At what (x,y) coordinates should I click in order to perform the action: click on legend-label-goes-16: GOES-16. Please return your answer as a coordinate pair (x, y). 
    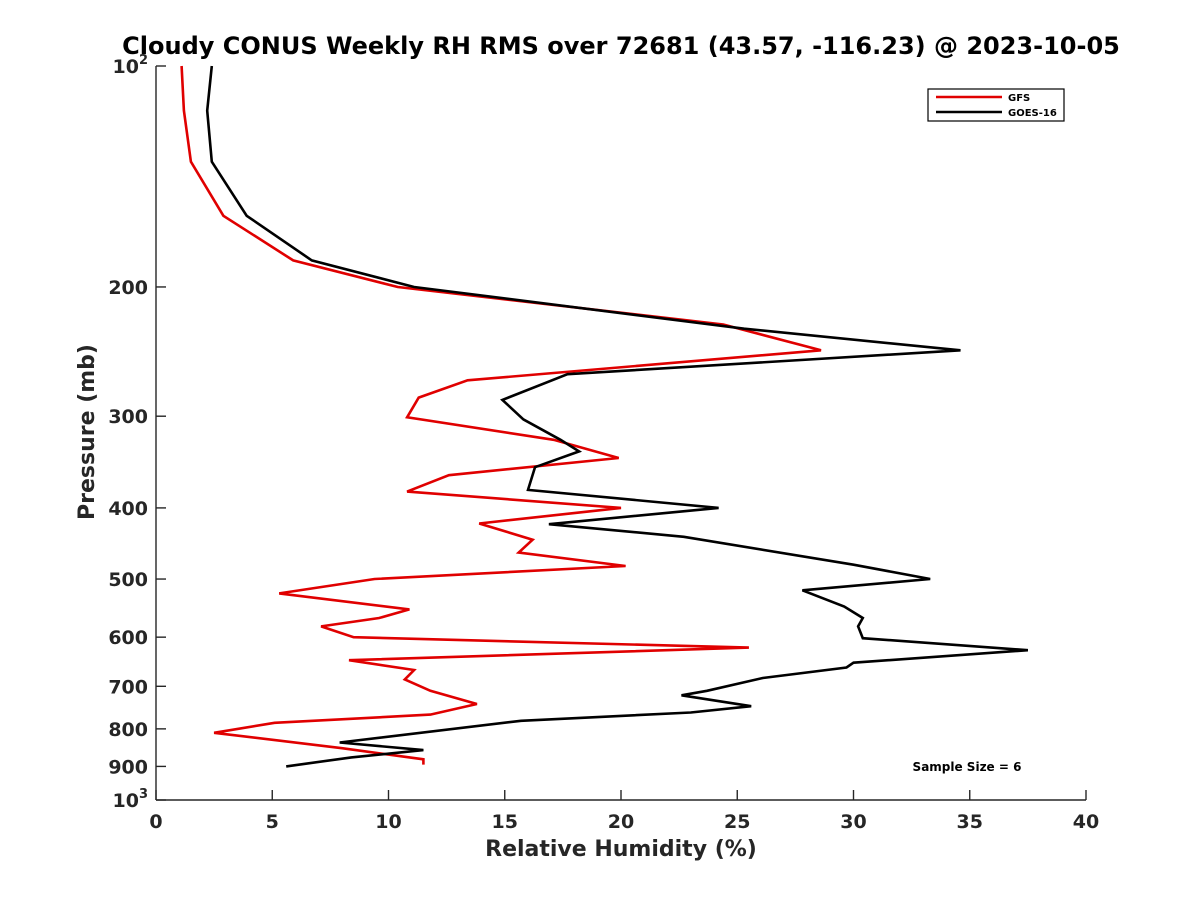
    Looking at the image, I should click on (1032, 113).